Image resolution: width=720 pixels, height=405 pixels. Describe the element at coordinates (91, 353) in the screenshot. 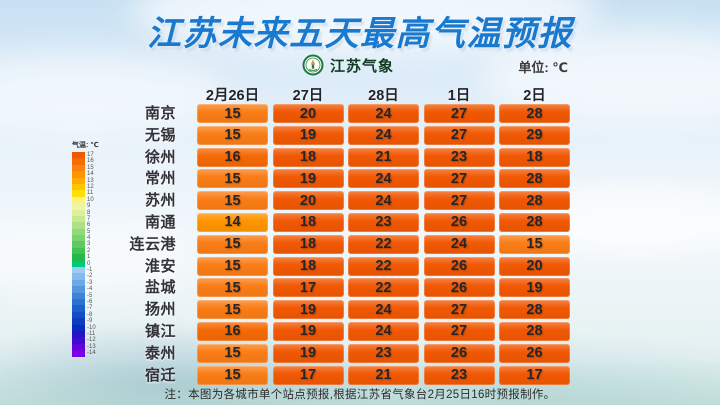

I see `legend-tick-label: -14` at that location.